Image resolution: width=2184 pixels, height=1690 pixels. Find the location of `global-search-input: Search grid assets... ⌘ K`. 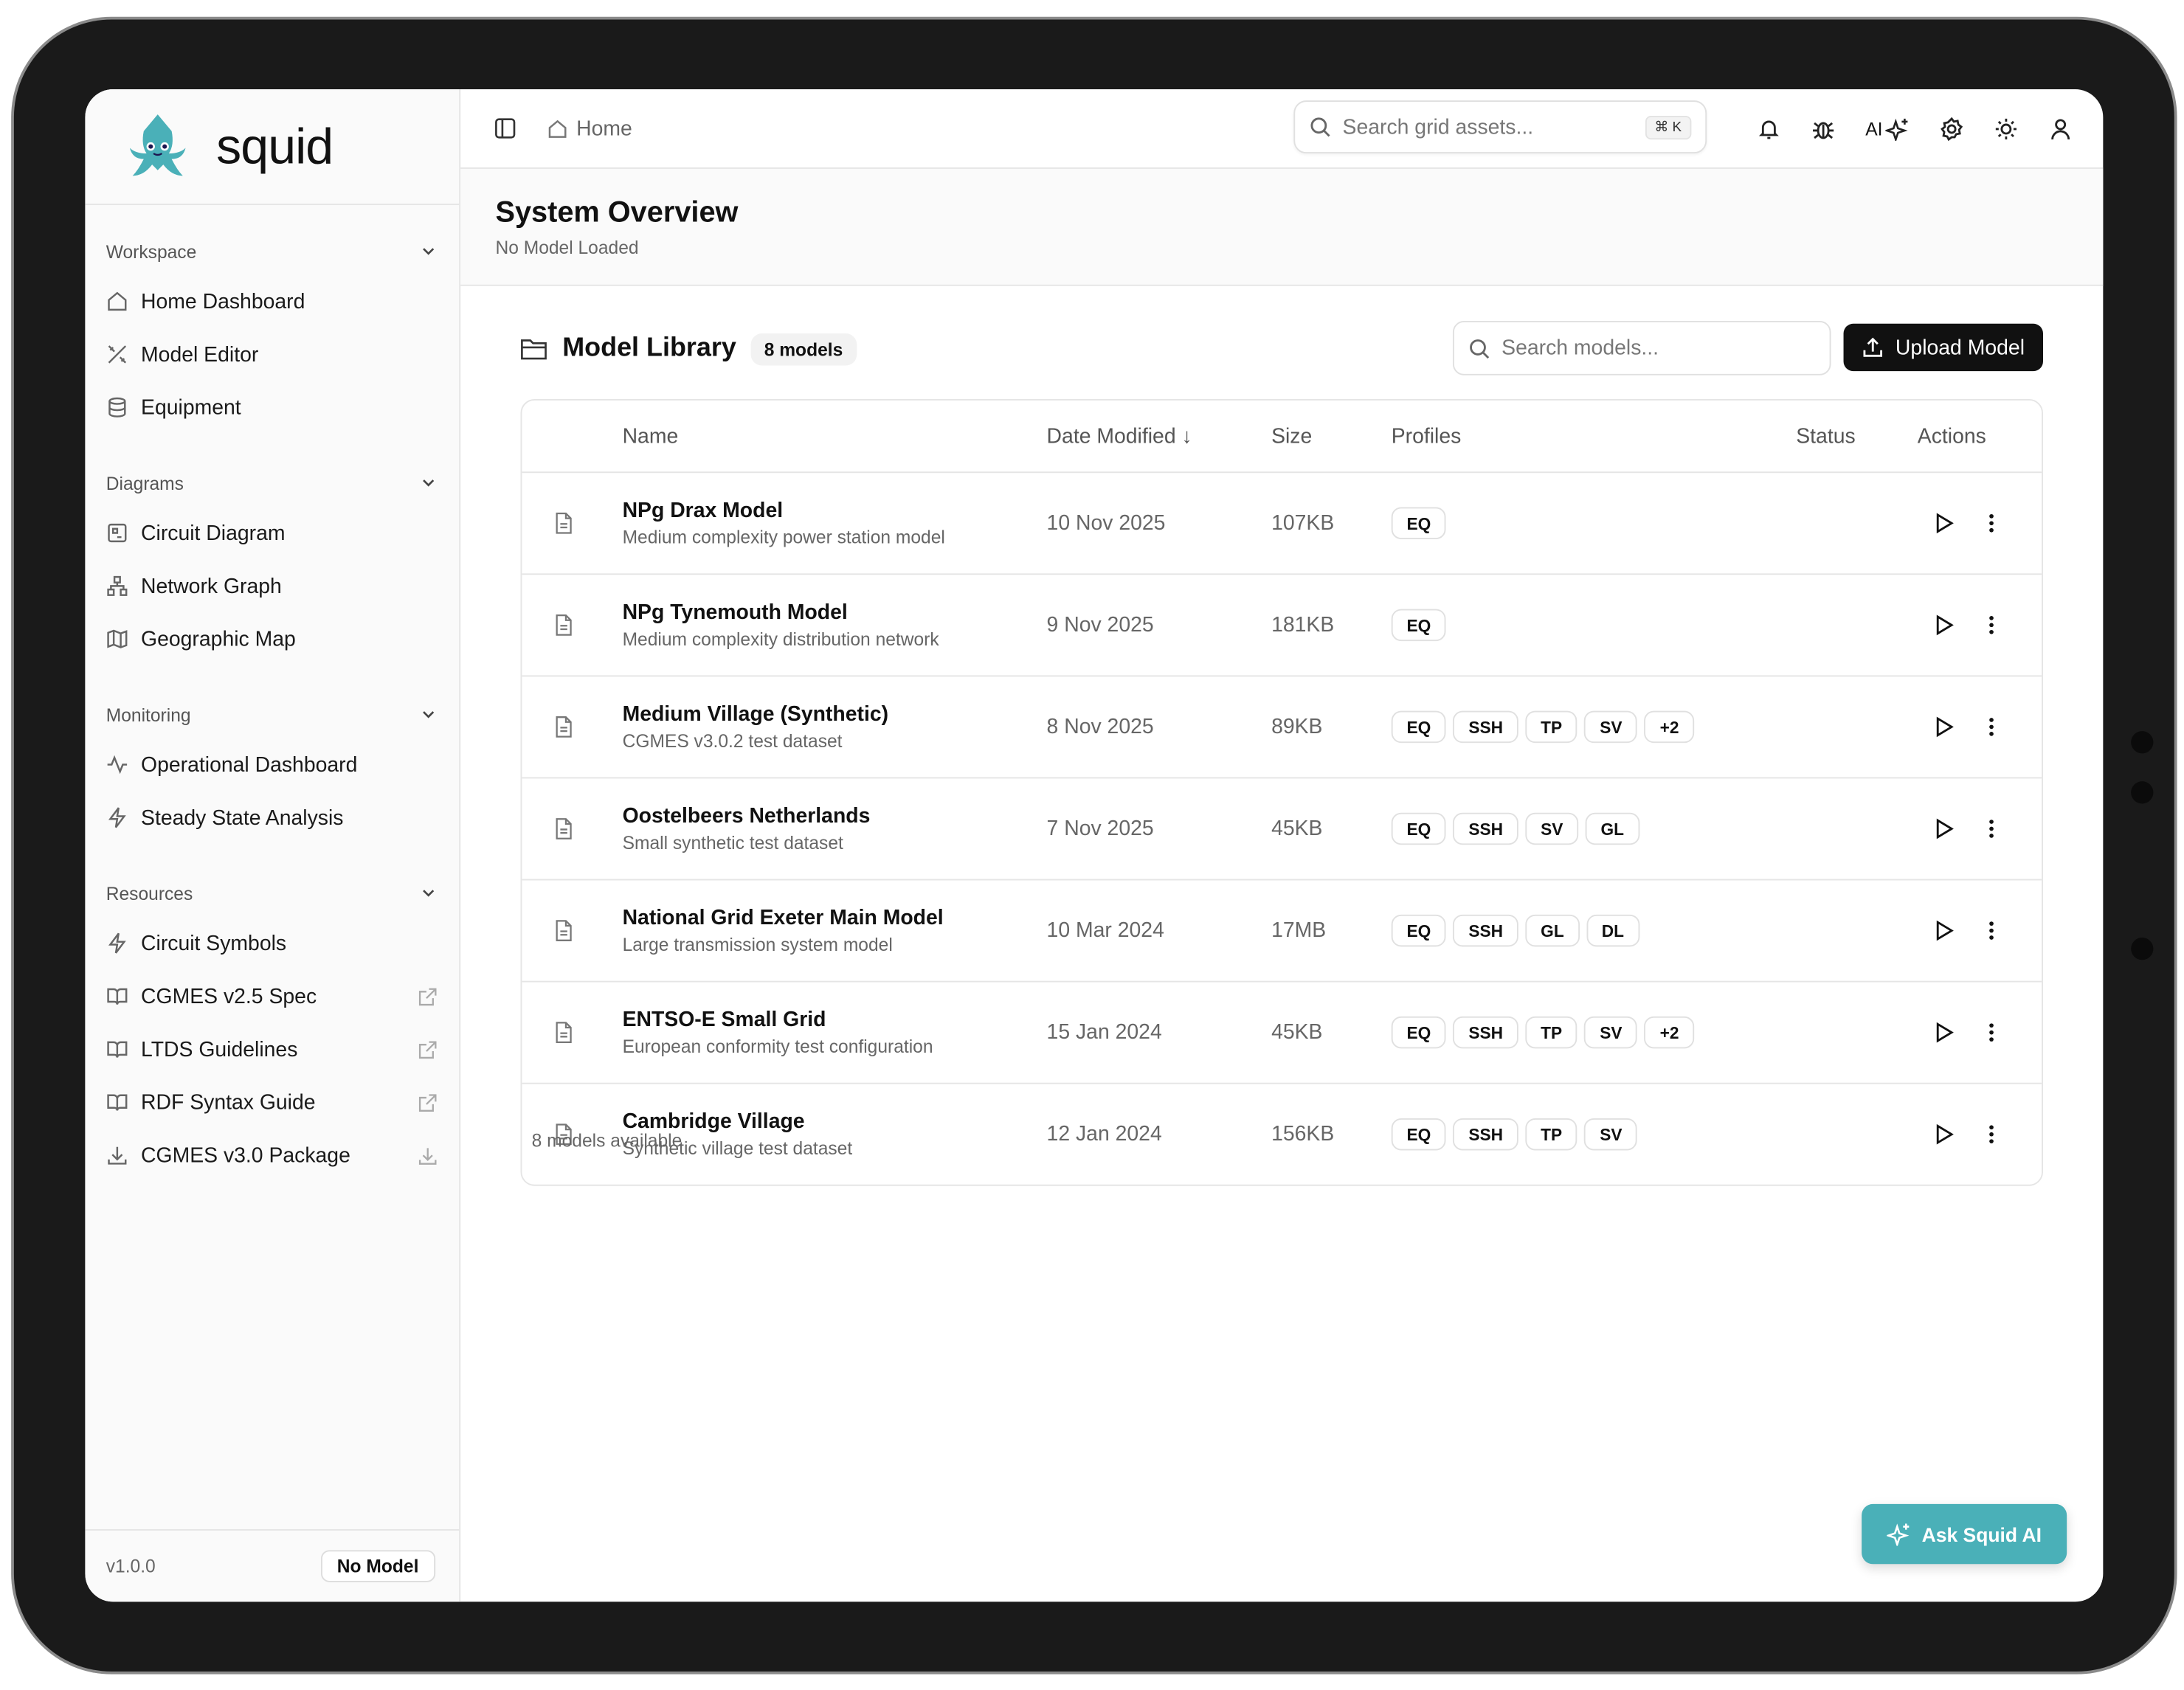

global-search-input: Search grid assets... ⌘ K is located at coordinates (1500, 127).